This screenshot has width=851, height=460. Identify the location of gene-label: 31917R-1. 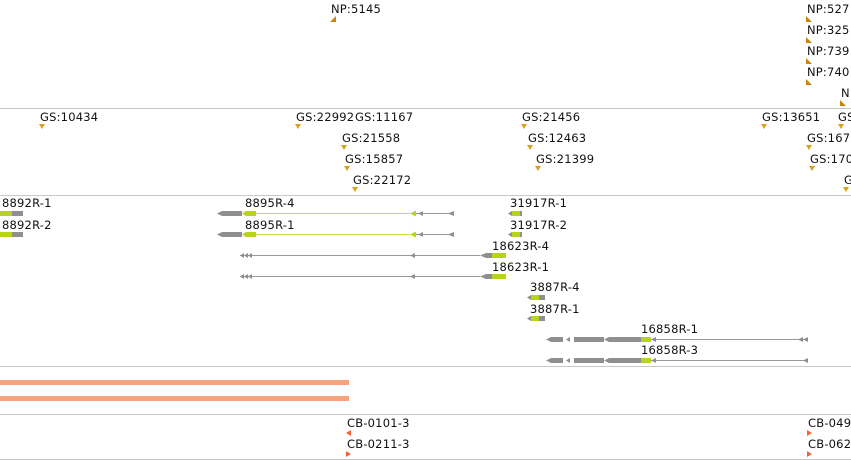
(539, 203).